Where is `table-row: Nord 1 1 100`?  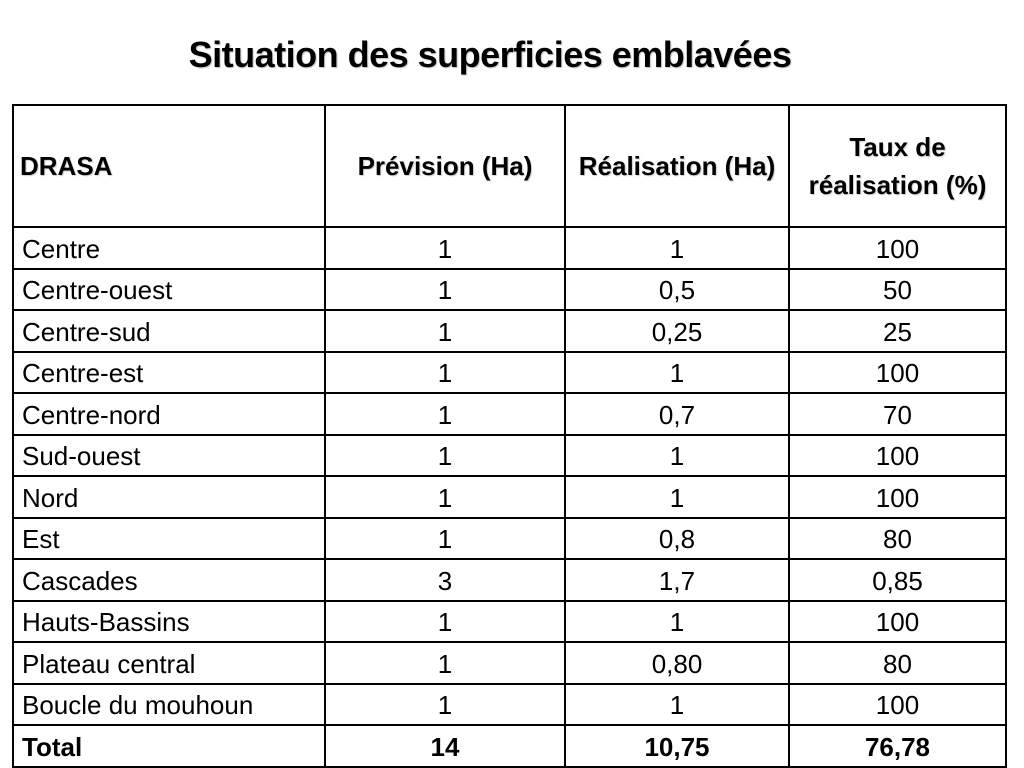 table-row: Nord 1 1 100 is located at coordinates (509, 497).